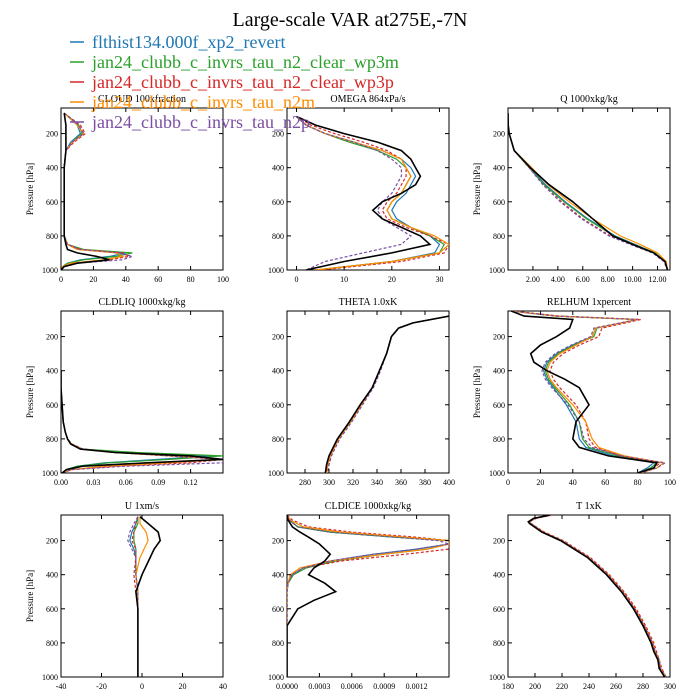 The height and width of the screenshot is (700, 700). Describe the element at coordinates (158, 482) in the screenshot. I see `x-tick-label: 0.09` at that location.